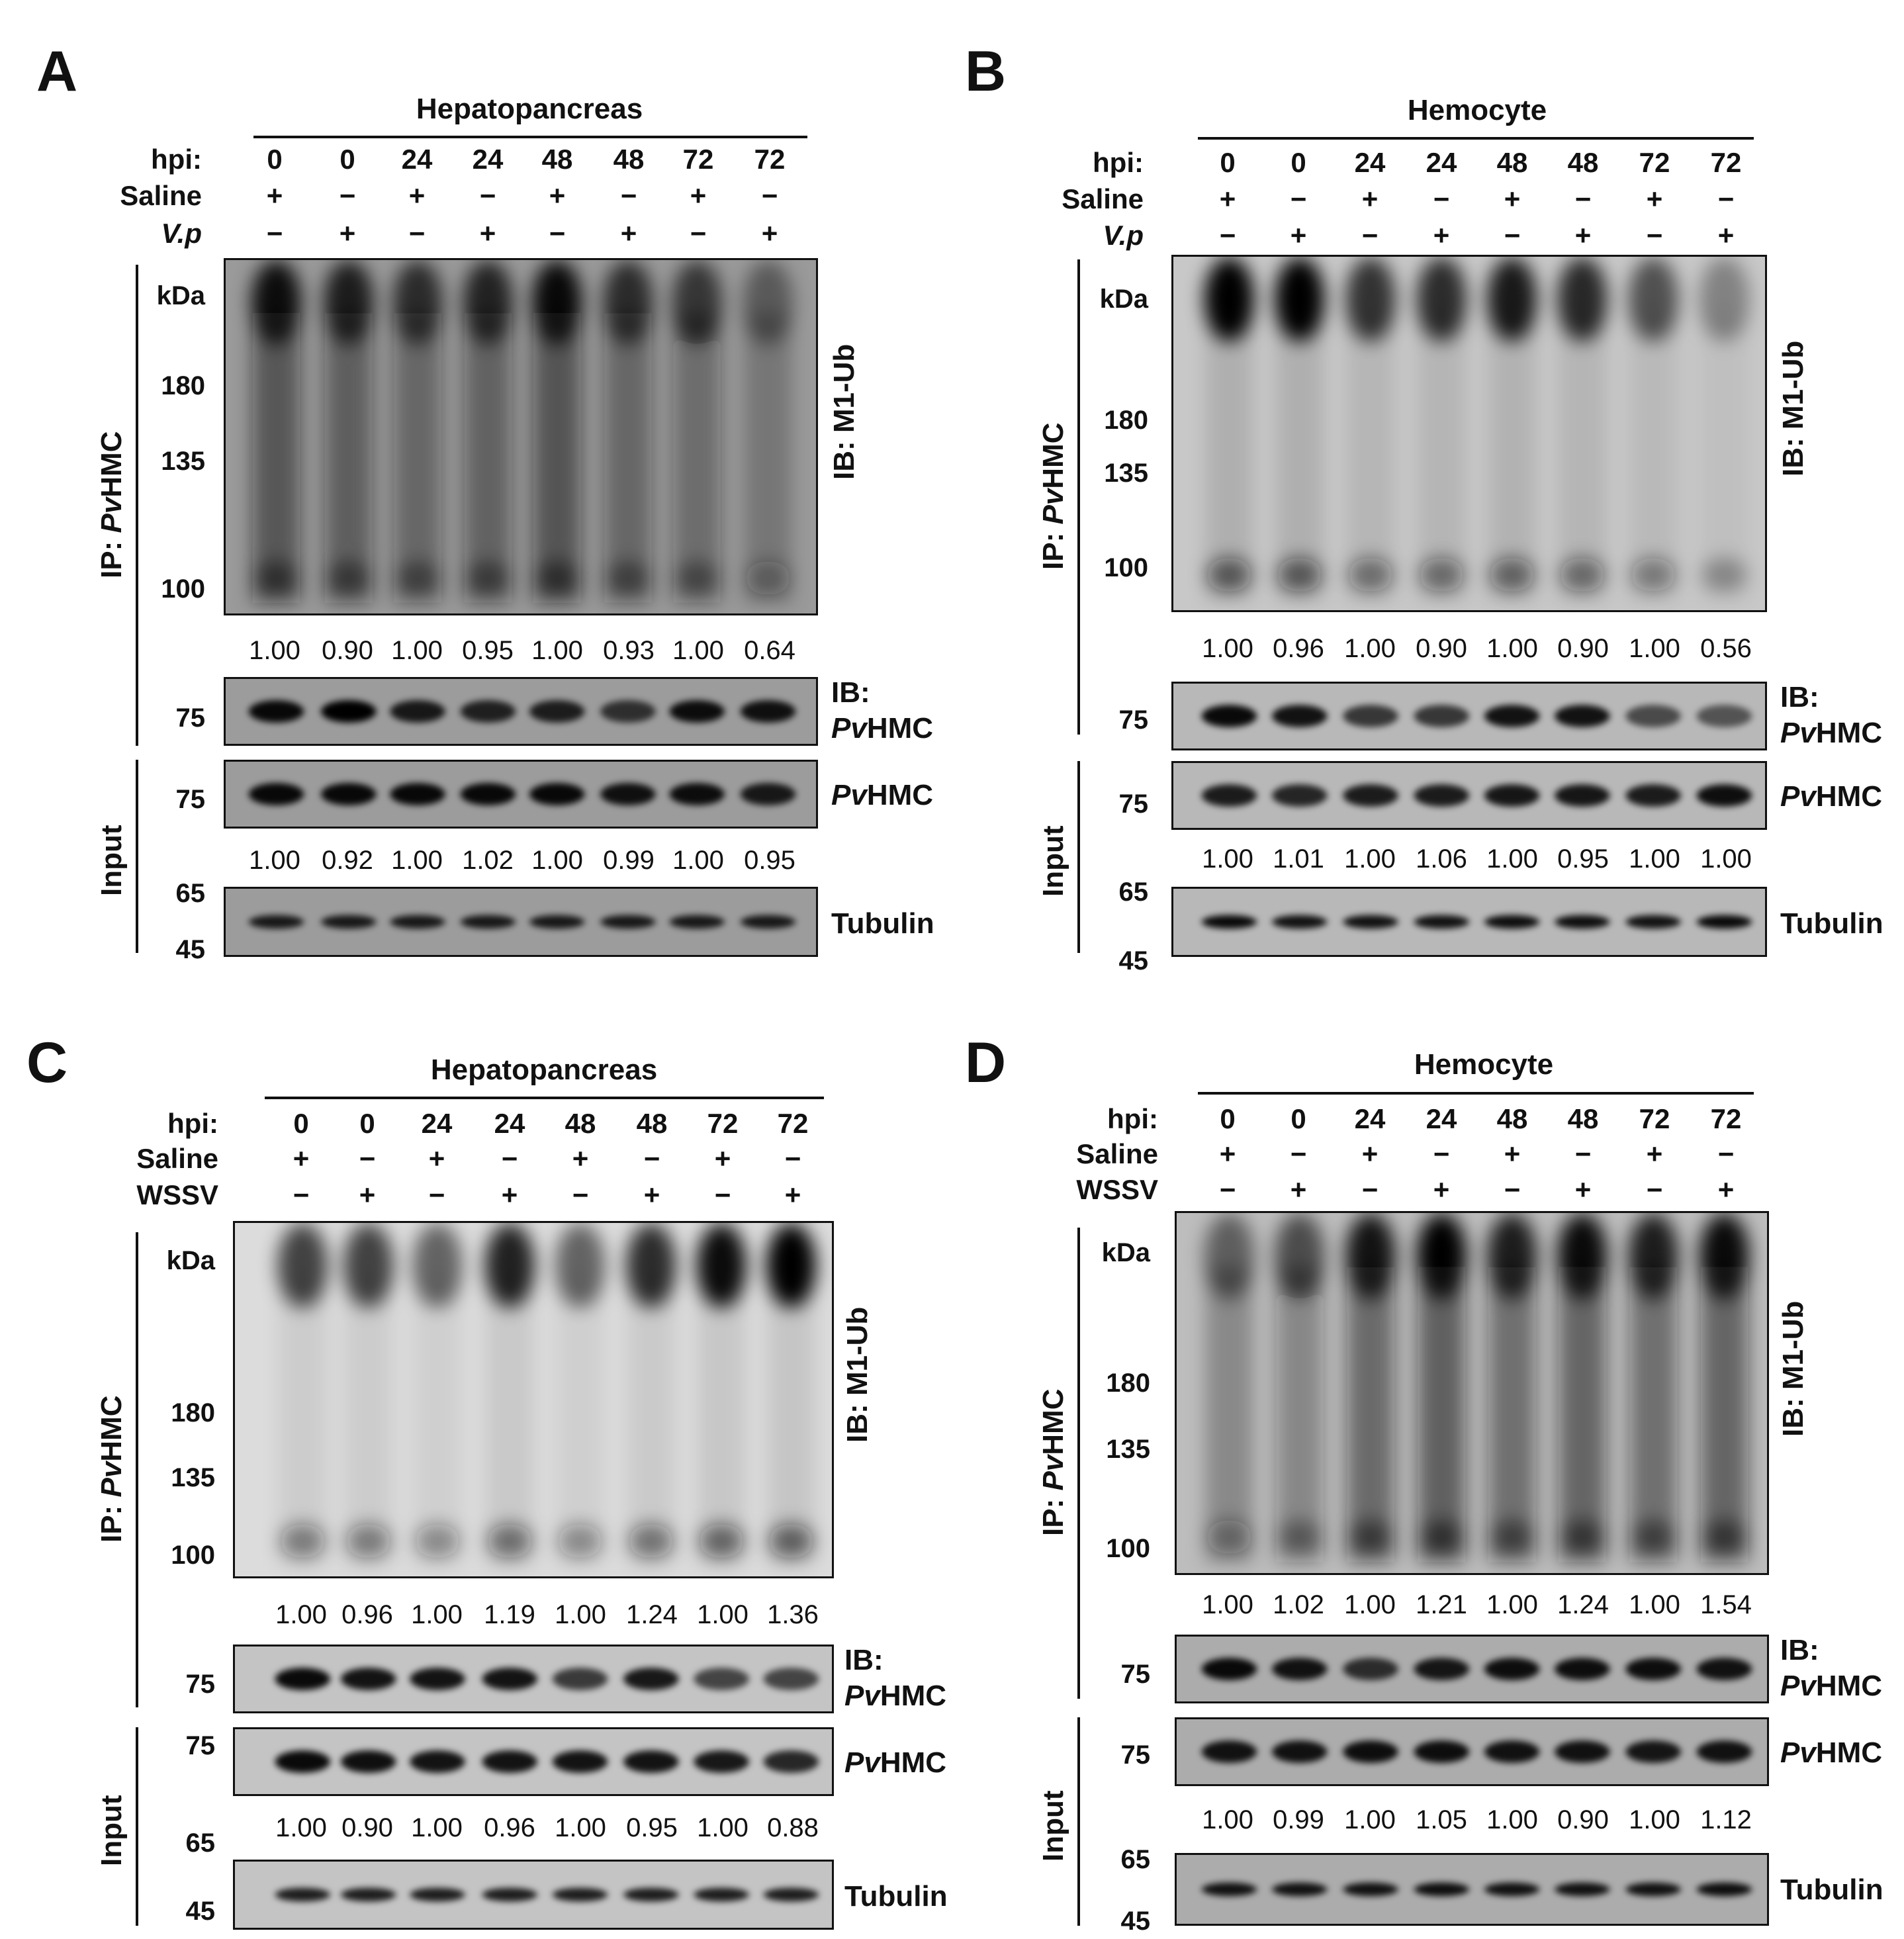  What do you see at coordinates (1126, 567) in the screenshot?
I see `panel-b-marker-ub-2: 100` at bounding box center [1126, 567].